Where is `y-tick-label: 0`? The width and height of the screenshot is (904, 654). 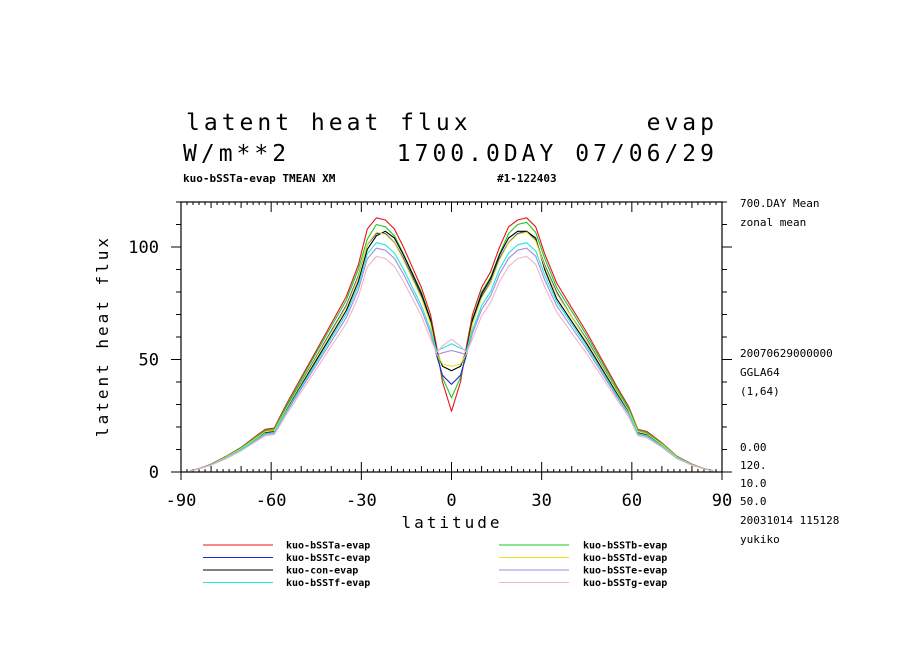 y-tick-label: 0 is located at coordinates (154, 473).